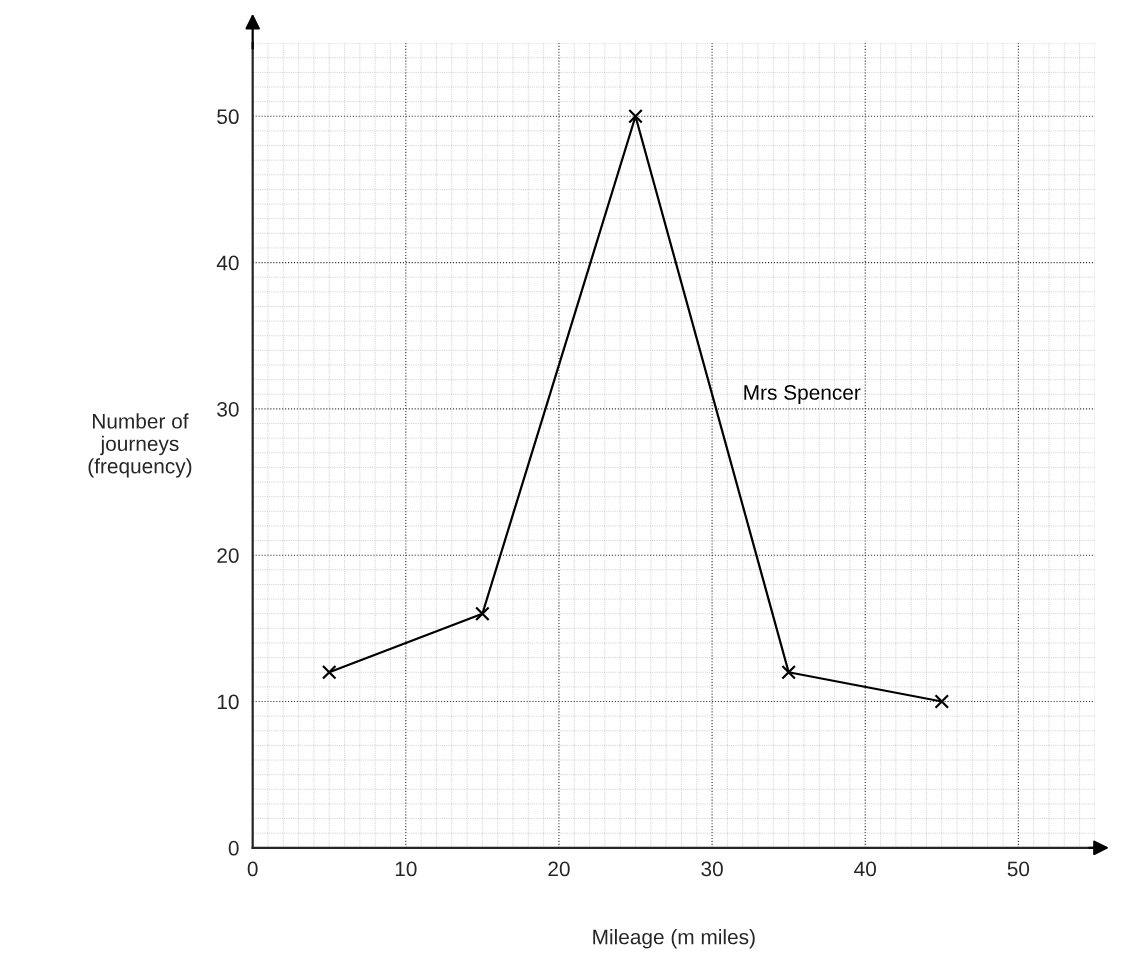 The height and width of the screenshot is (958, 1123). What do you see at coordinates (233, 848) in the screenshot?
I see `y-tick-label: 0` at bounding box center [233, 848].